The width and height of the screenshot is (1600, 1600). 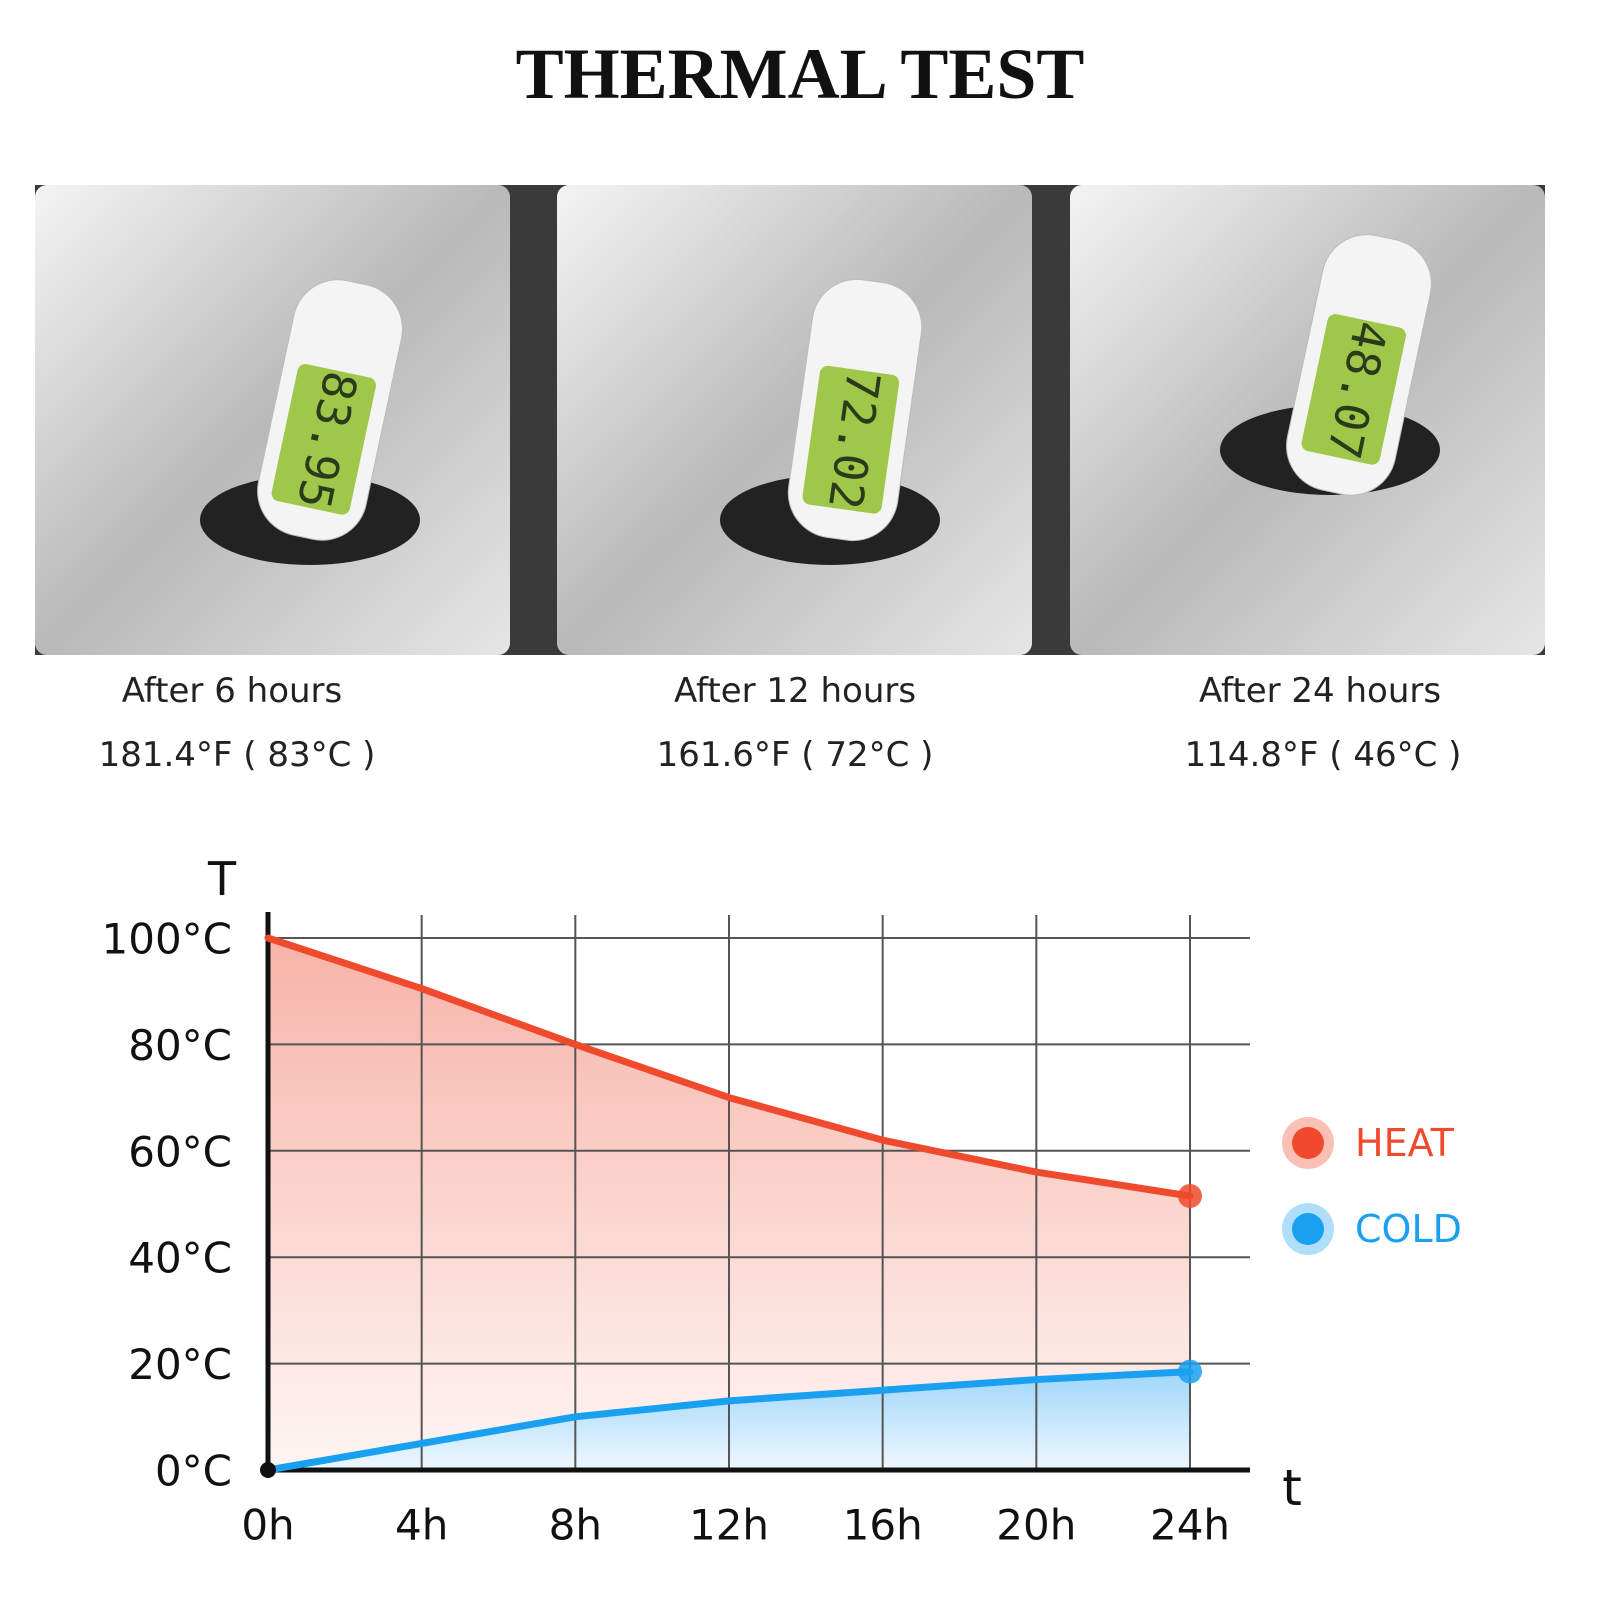 What do you see at coordinates (193, 1471) in the screenshot?
I see `y-tick-label: 0°C` at bounding box center [193, 1471].